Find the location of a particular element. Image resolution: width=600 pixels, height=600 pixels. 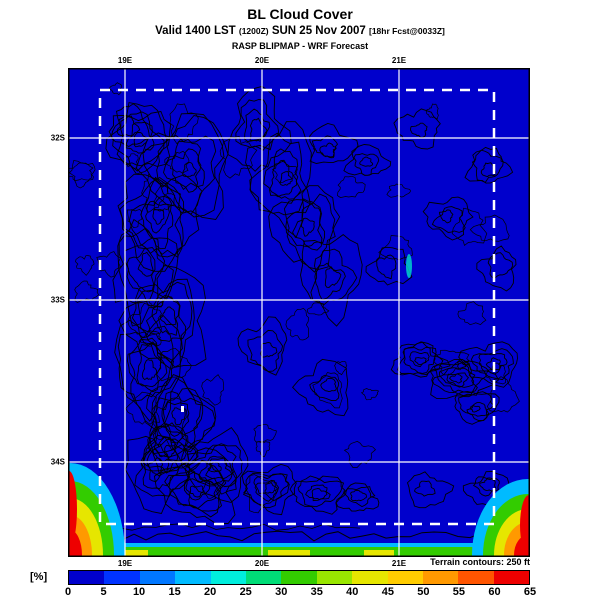

x-tick-top: 19E is located at coordinates (125, 60).